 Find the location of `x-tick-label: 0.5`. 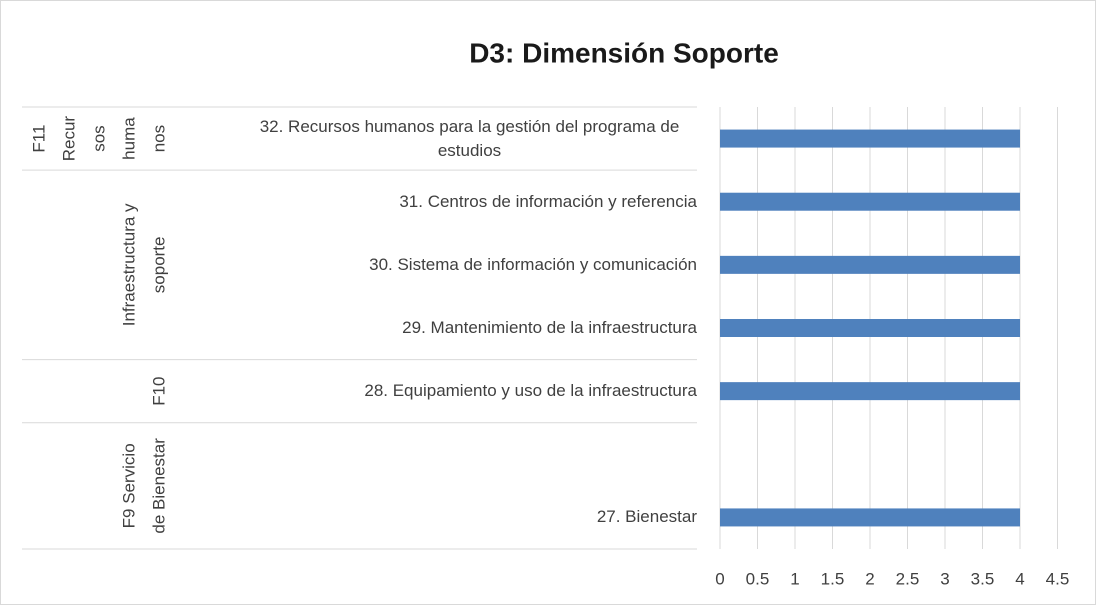

x-tick-label: 0.5 is located at coordinates (758, 578).